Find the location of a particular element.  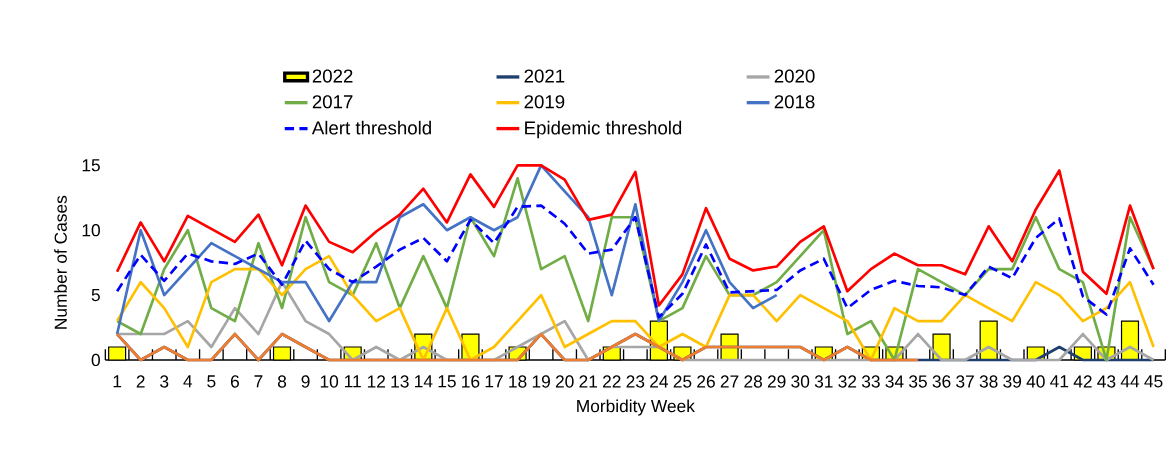

x-tick-label: 33 is located at coordinates (870, 381).